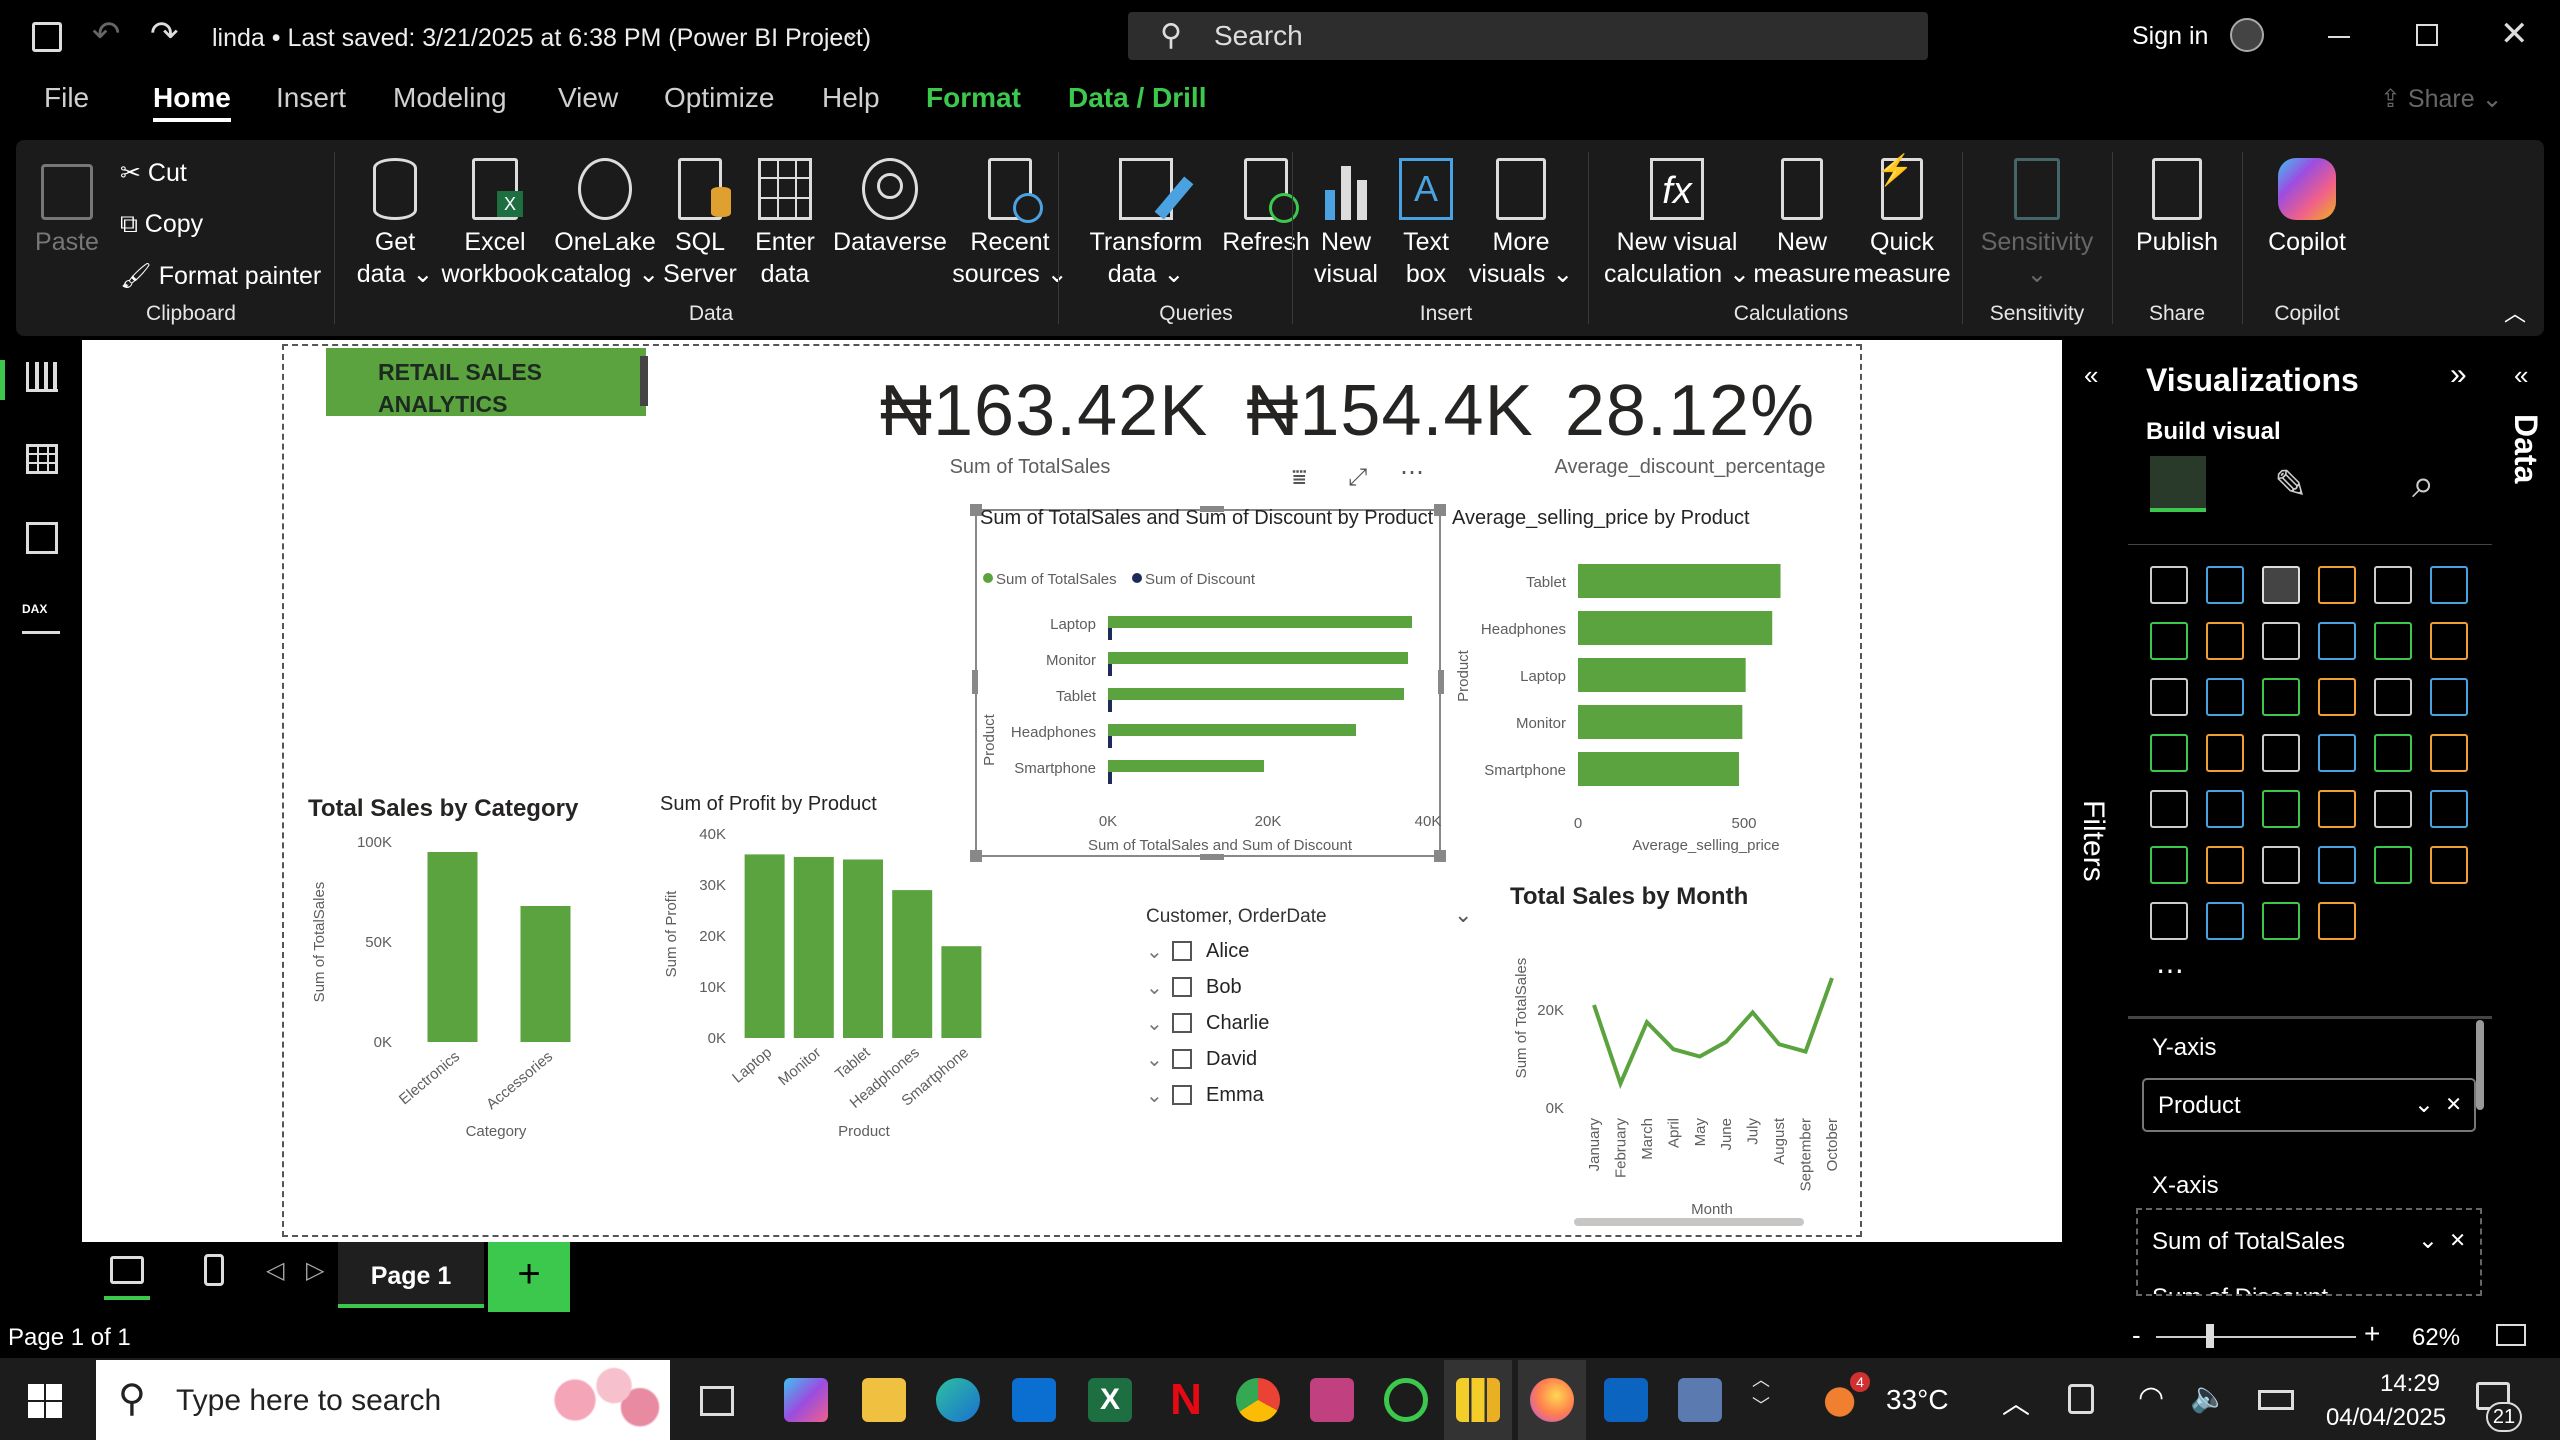  What do you see at coordinates (2170, 36) in the screenshot?
I see `sign-in-link: Sign in` at bounding box center [2170, 36].